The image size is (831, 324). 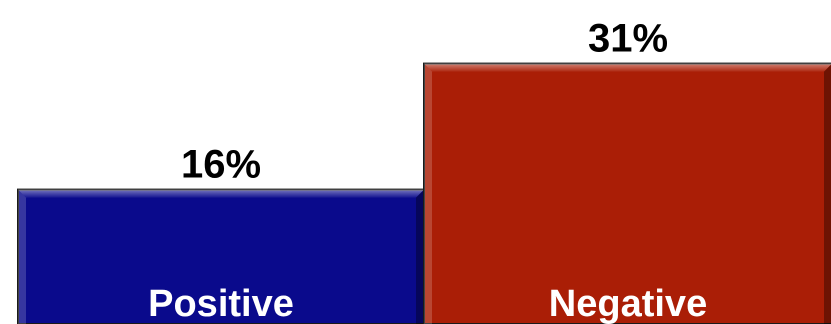 I want to click on bar-negative-bevel-top, so click(x=627, y=67).